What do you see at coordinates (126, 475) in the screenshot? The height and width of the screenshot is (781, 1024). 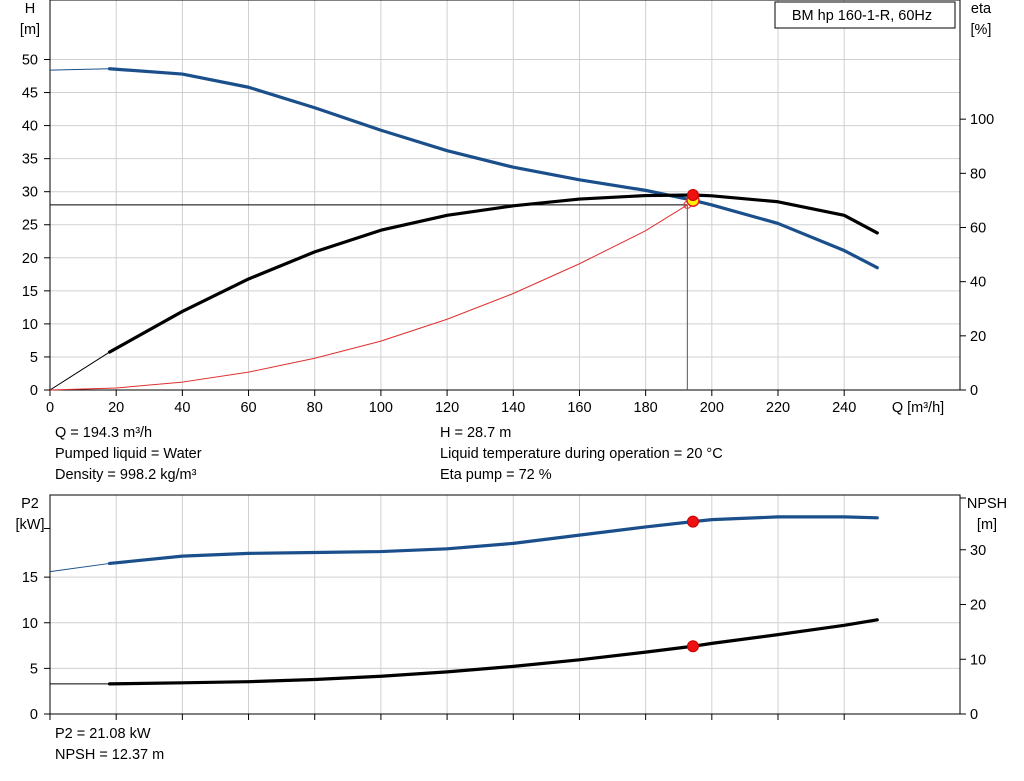 I see `density-readout: Density = 998.2 kg/m³` at bounding box center [126, 475].